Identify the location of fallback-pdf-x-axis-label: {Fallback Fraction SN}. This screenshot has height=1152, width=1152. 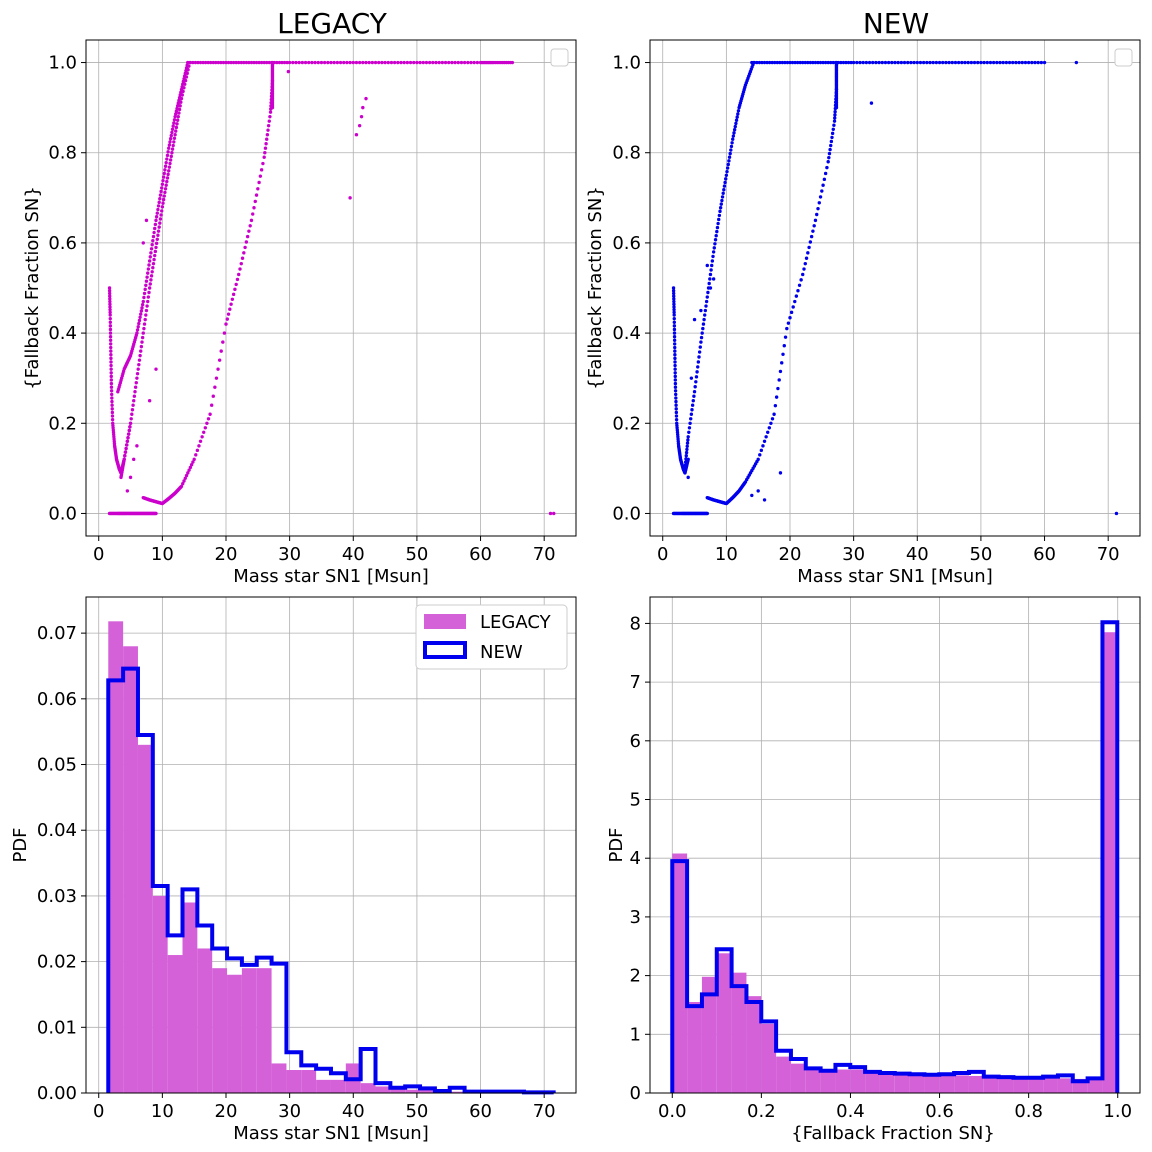
(893, 1133).